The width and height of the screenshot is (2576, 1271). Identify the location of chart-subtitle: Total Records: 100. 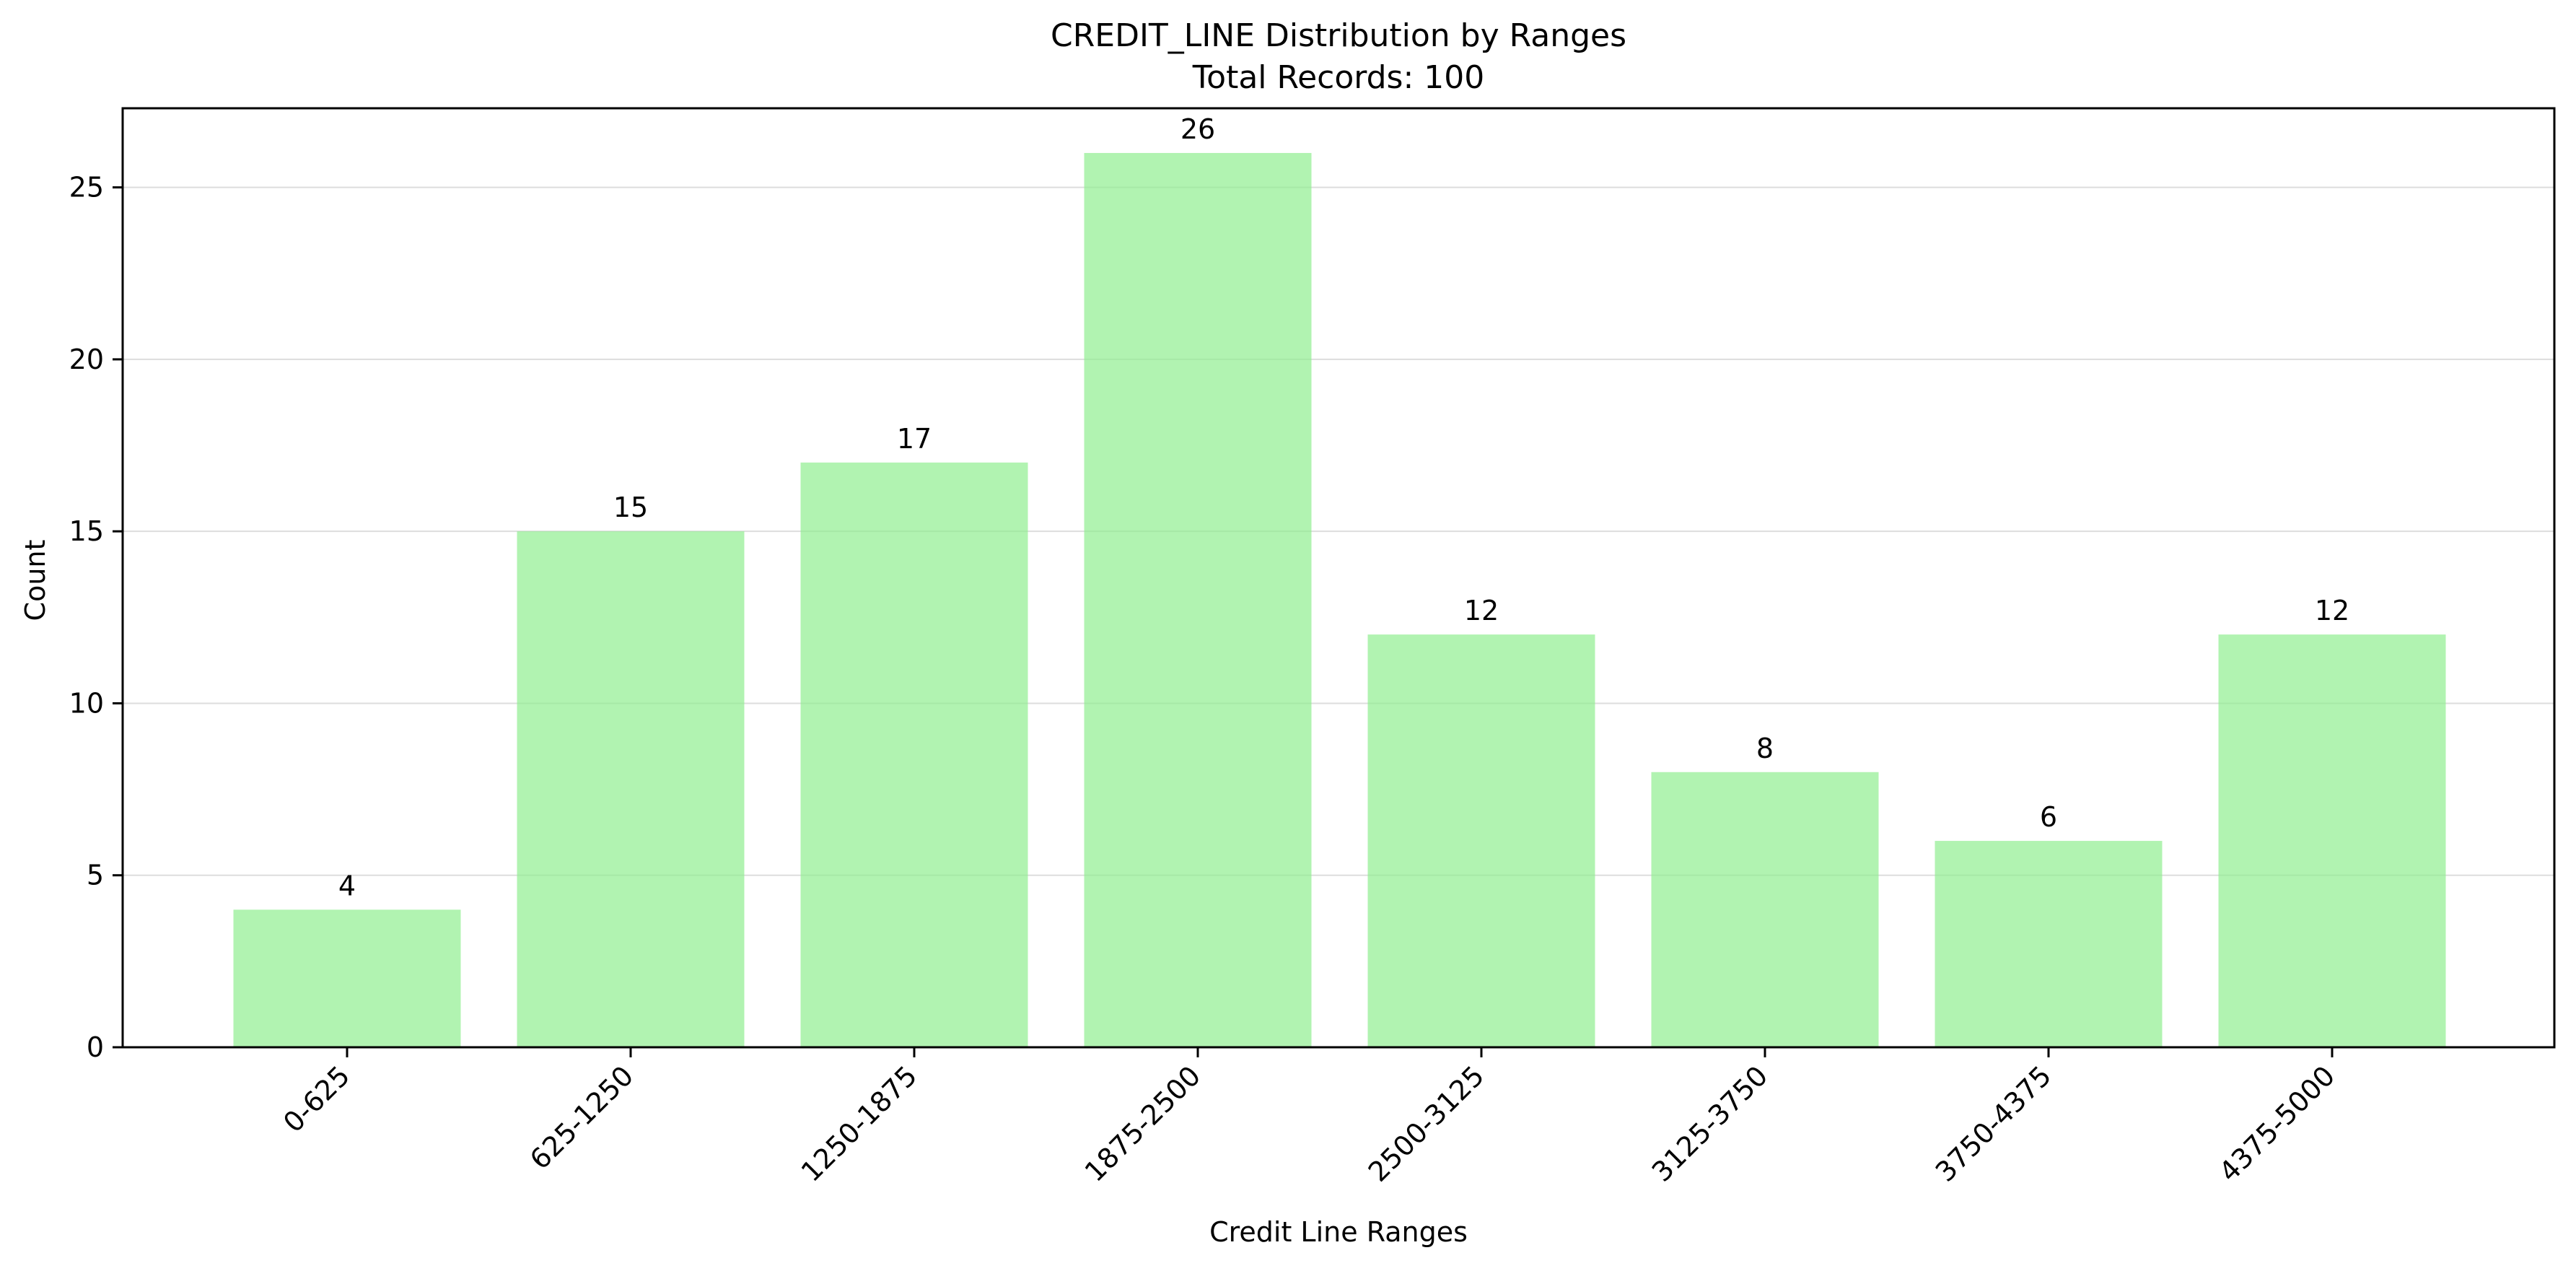
(1338, 77).